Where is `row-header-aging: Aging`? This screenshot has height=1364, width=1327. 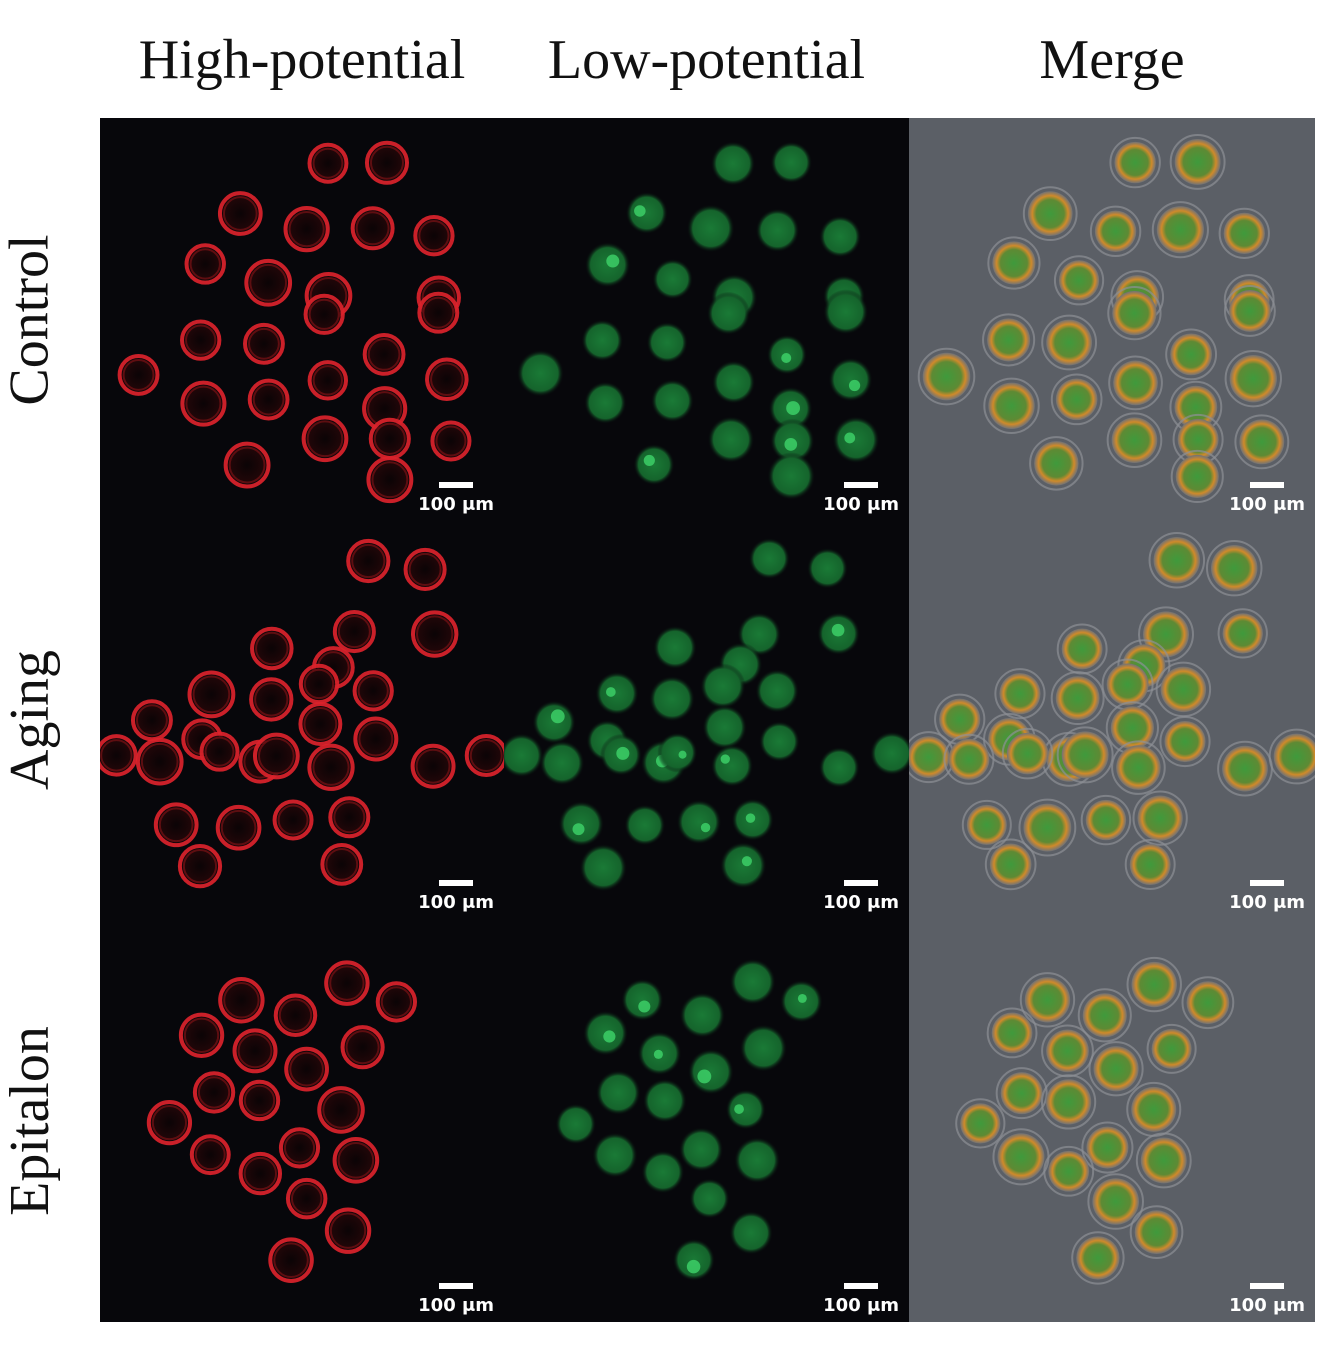
row-header-aging: Aging is located at coordinates (30, 720).